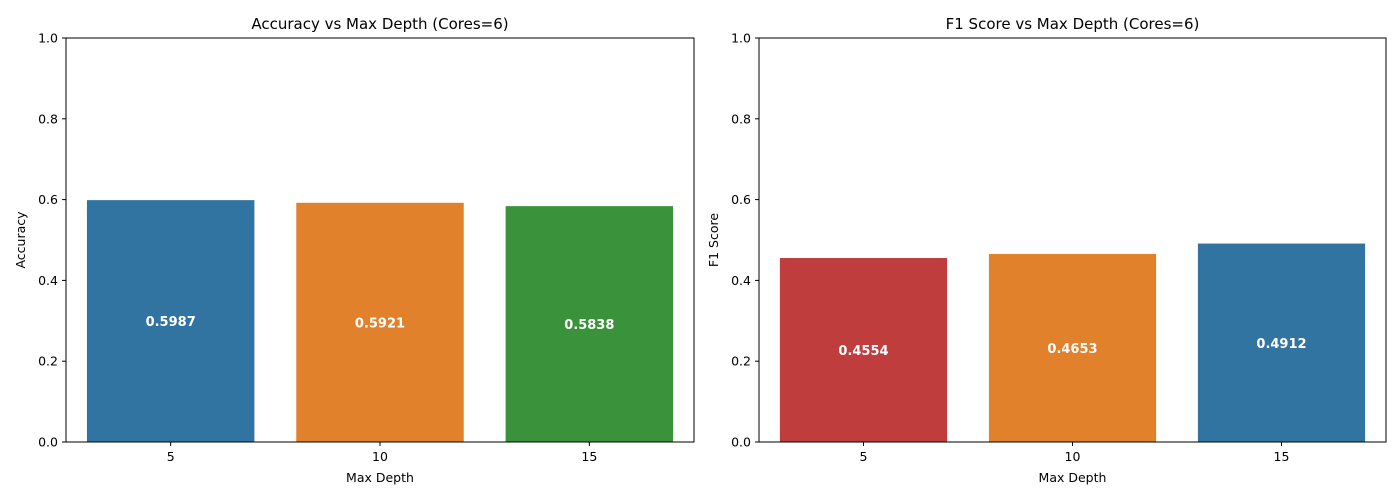 This screenshot has height=500, width=1400. Describe the element at coordinates (713, 240) in the screenshot. I see `y-axis-label: F1 Score` at that location.